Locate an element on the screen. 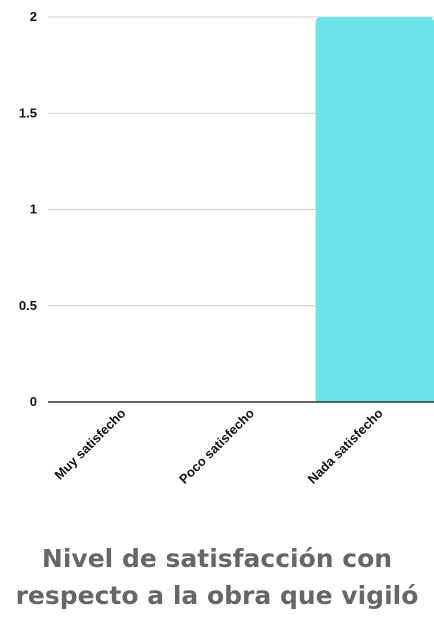  y-tick-label: 2 is located at coordinates (33, 16).